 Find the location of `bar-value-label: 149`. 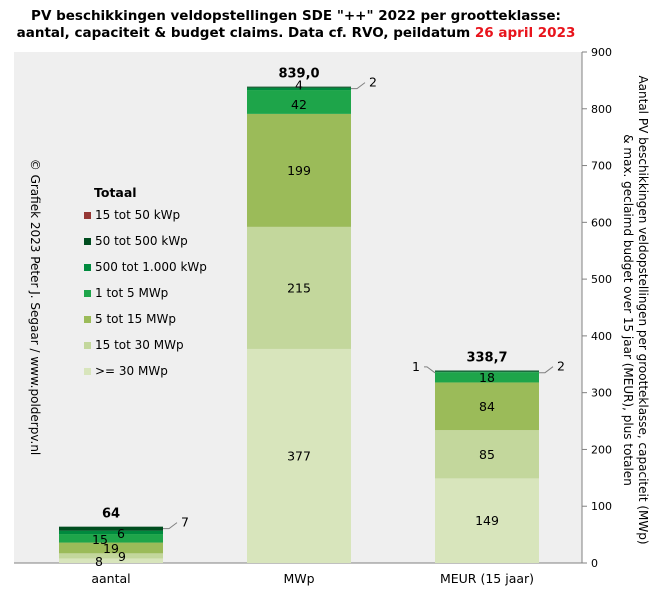

bar-value-label: 149 is located at coordinates (487, 520).